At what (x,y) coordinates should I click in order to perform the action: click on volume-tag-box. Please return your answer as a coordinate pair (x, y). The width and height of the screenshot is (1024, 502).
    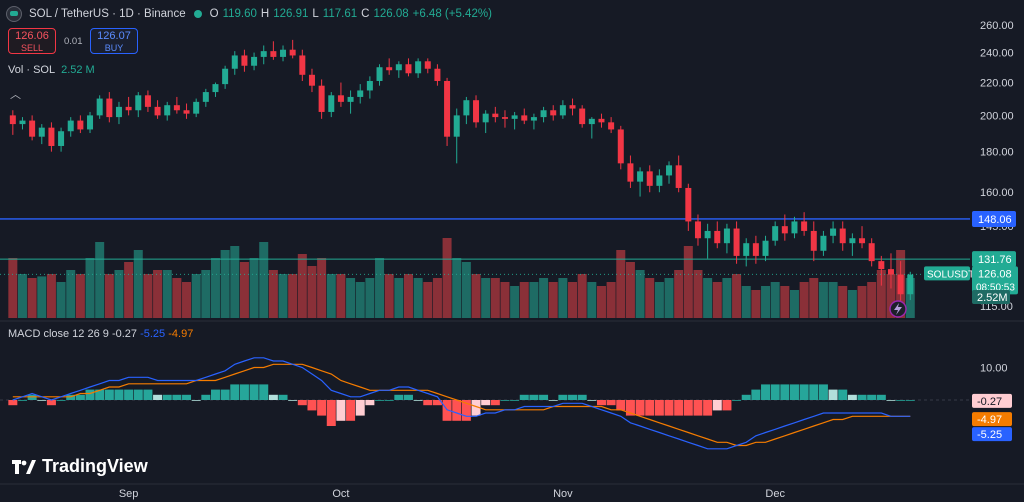
    Looking at the image, I should click on (991, 297).